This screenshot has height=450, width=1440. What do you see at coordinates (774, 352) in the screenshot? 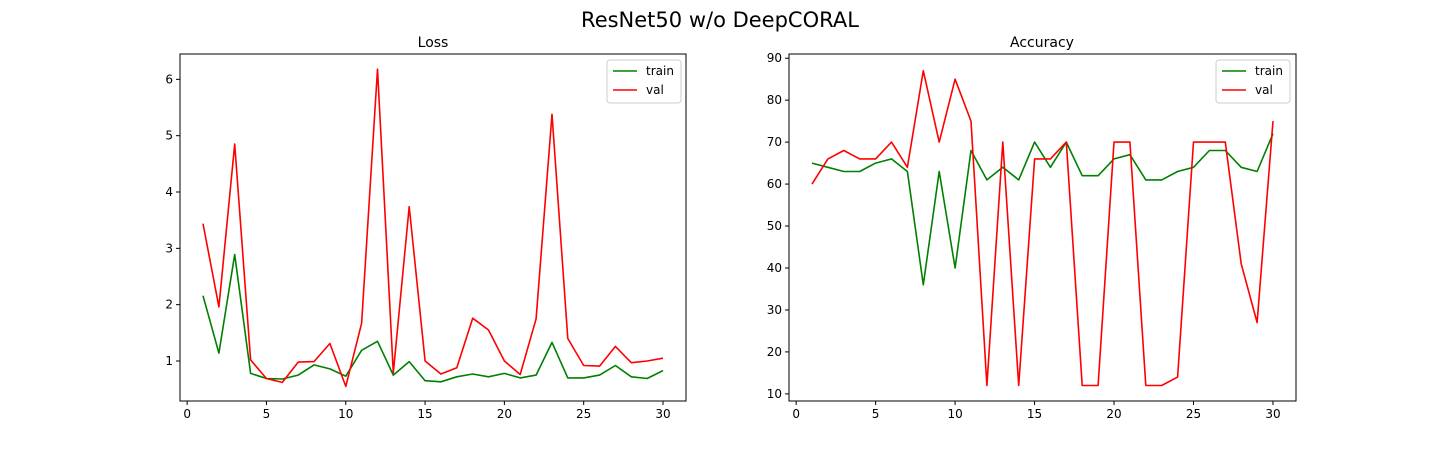
I see `accuracy-y-tick-label: 20` at bounding box center [774, 352].